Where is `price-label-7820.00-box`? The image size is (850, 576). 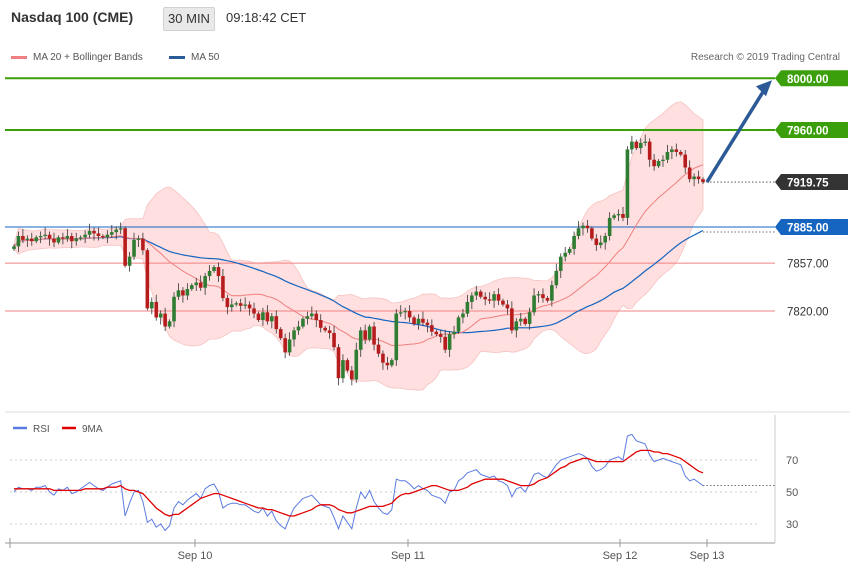 price-label-7820.00-box is located at coordinates (811, 311).